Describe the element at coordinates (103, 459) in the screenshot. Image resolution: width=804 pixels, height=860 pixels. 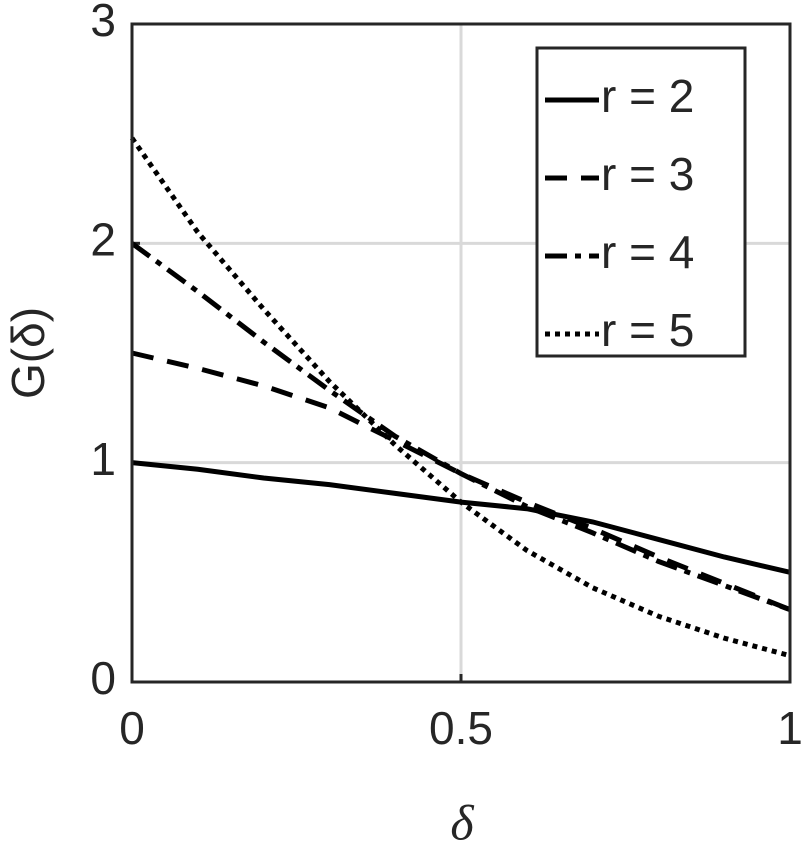
I see `y-tick-label: 1` at that location.